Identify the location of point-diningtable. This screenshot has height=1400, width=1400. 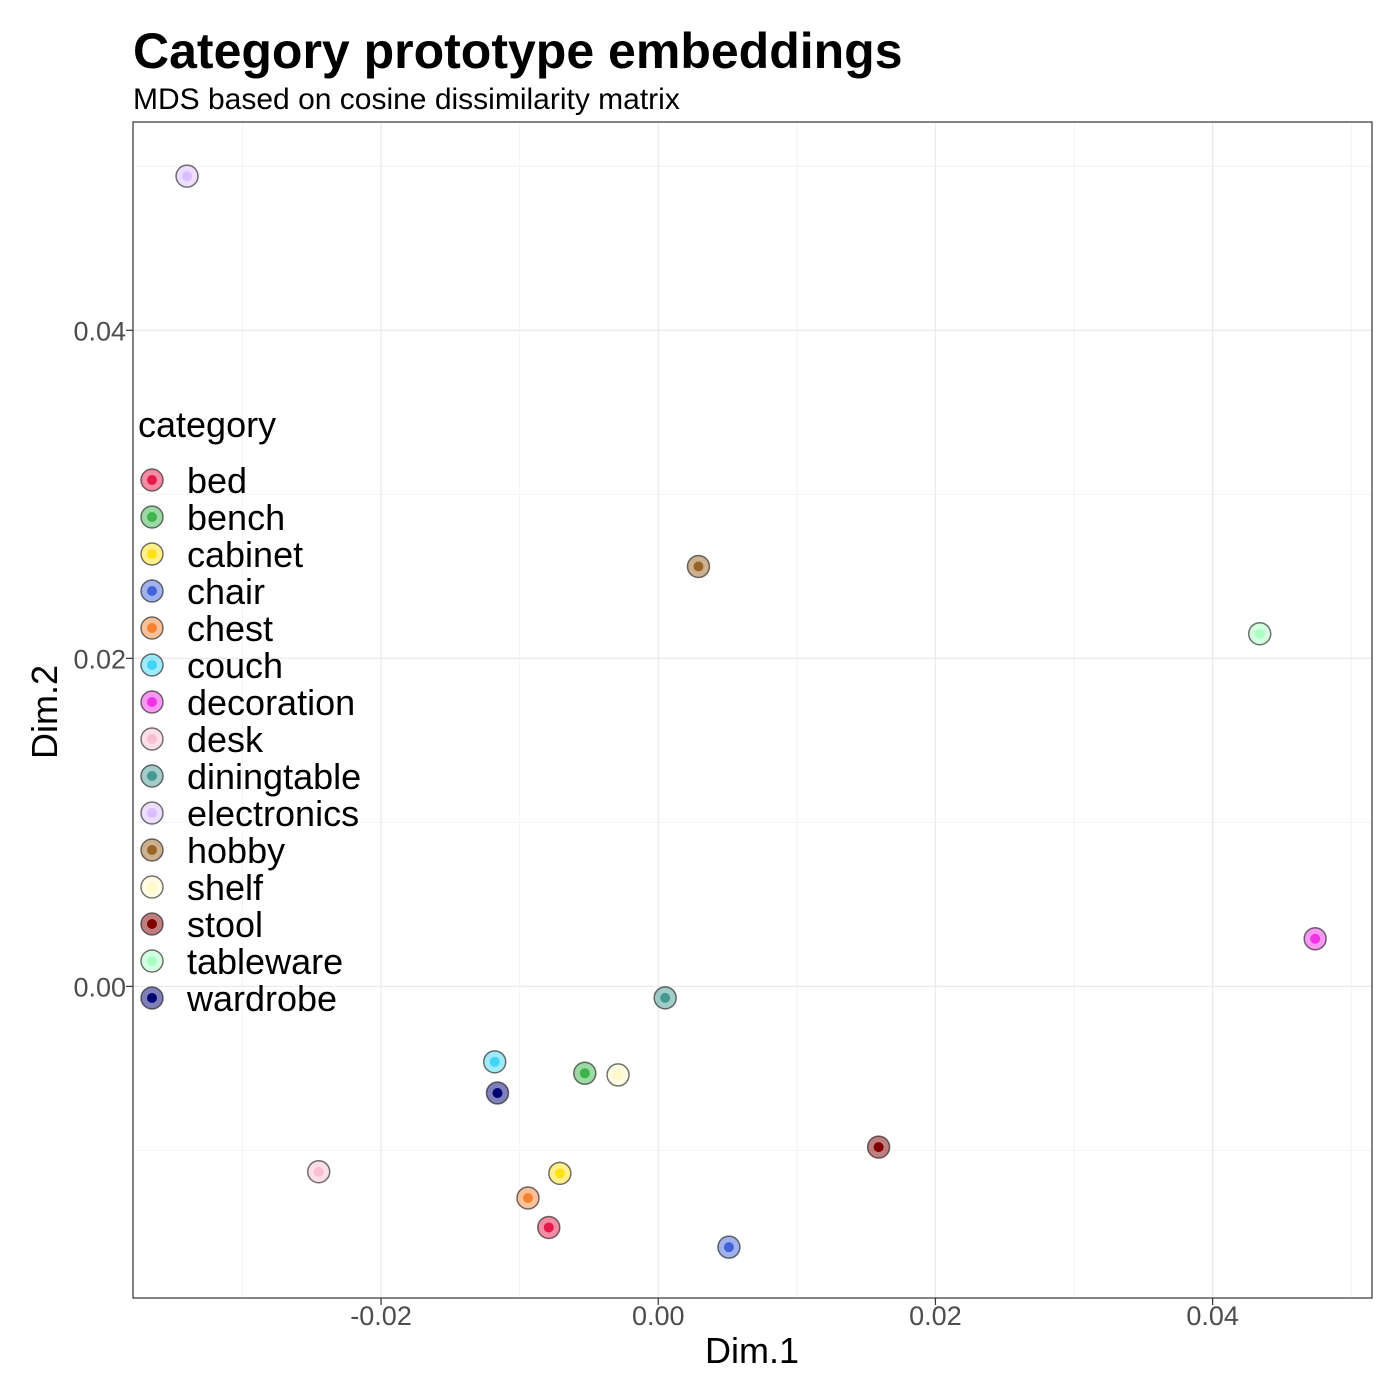
(665, 998).